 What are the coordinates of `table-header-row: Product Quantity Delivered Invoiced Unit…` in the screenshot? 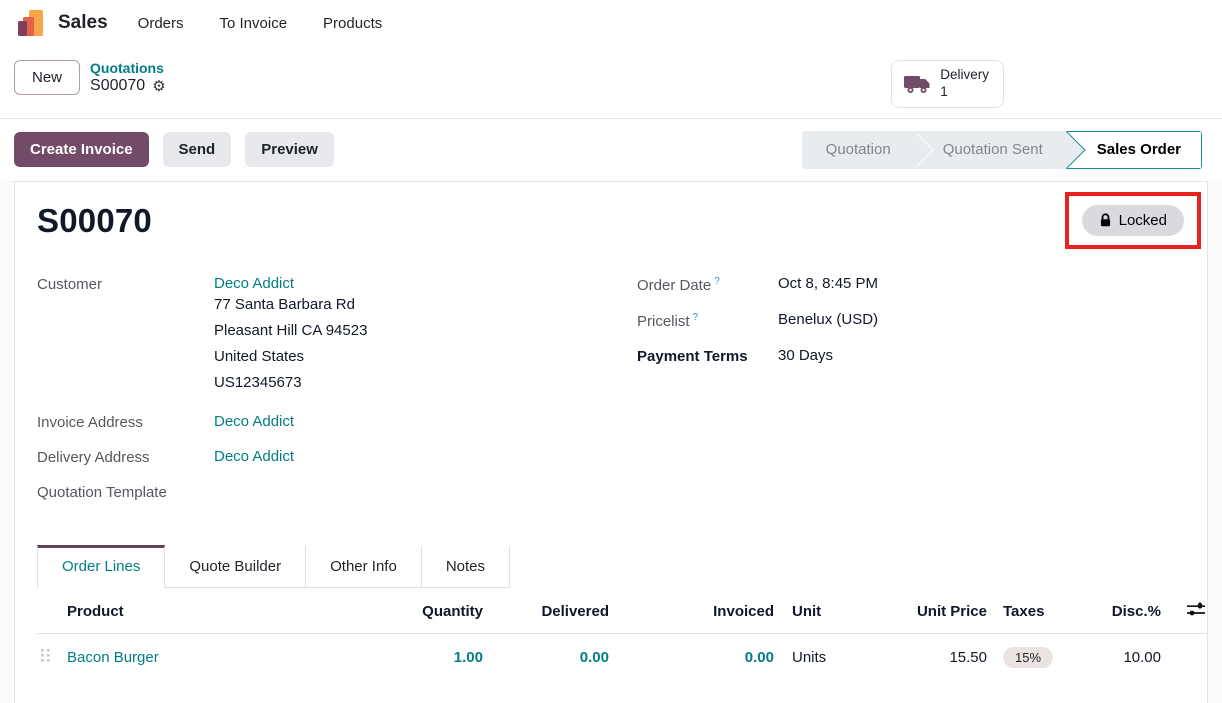 It's located at (622, 611).